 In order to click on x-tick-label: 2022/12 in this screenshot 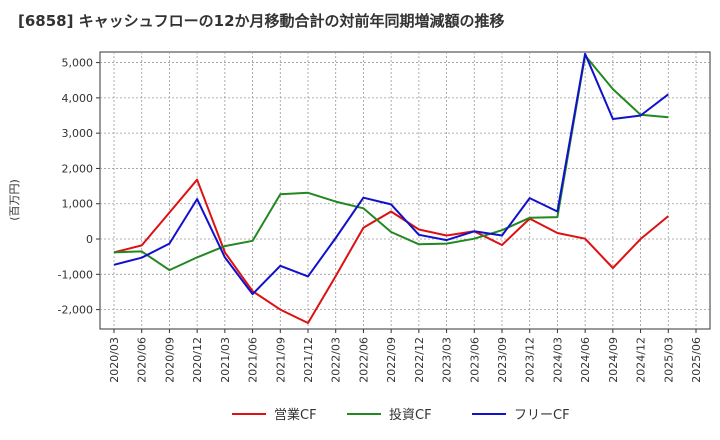, I will do `click(419, 360)`.